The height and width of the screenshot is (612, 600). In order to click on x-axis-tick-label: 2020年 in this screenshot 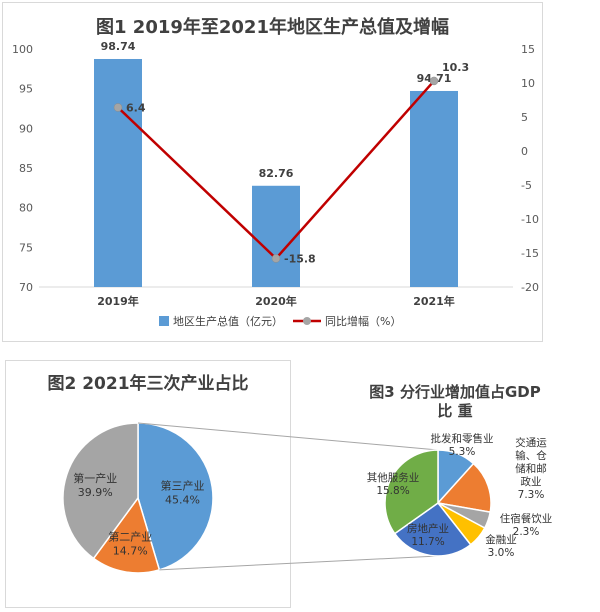, I will do `click(276, 301)`.